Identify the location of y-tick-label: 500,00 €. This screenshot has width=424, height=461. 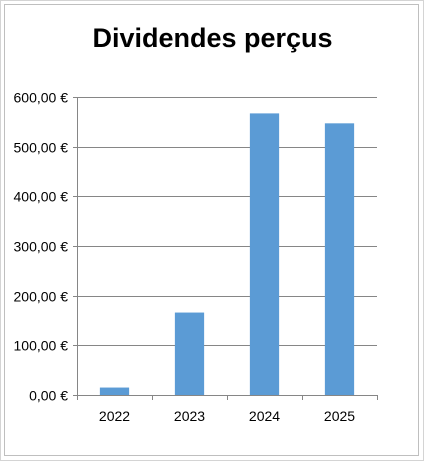
(41, 148).